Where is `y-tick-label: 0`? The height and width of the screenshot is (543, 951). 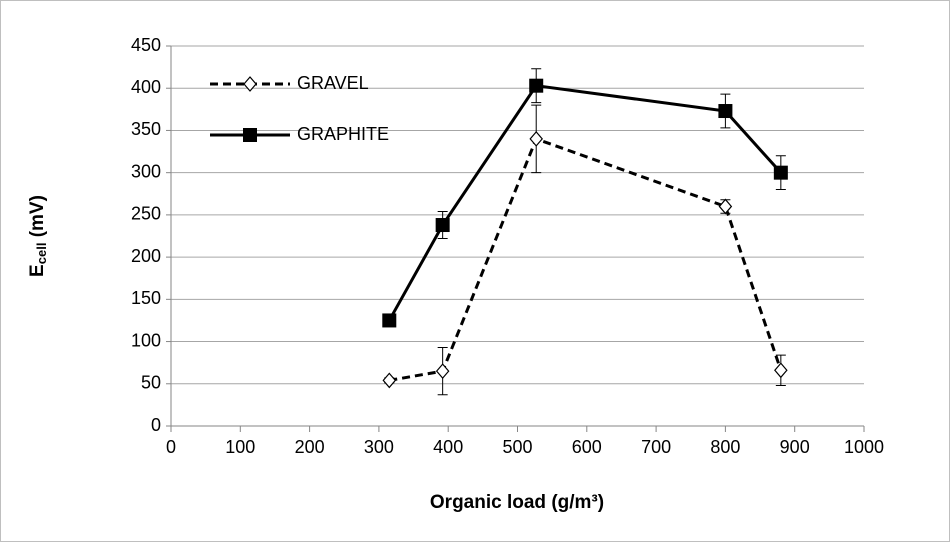
y-tick-label: 0 is located at coordinates (156, 425).